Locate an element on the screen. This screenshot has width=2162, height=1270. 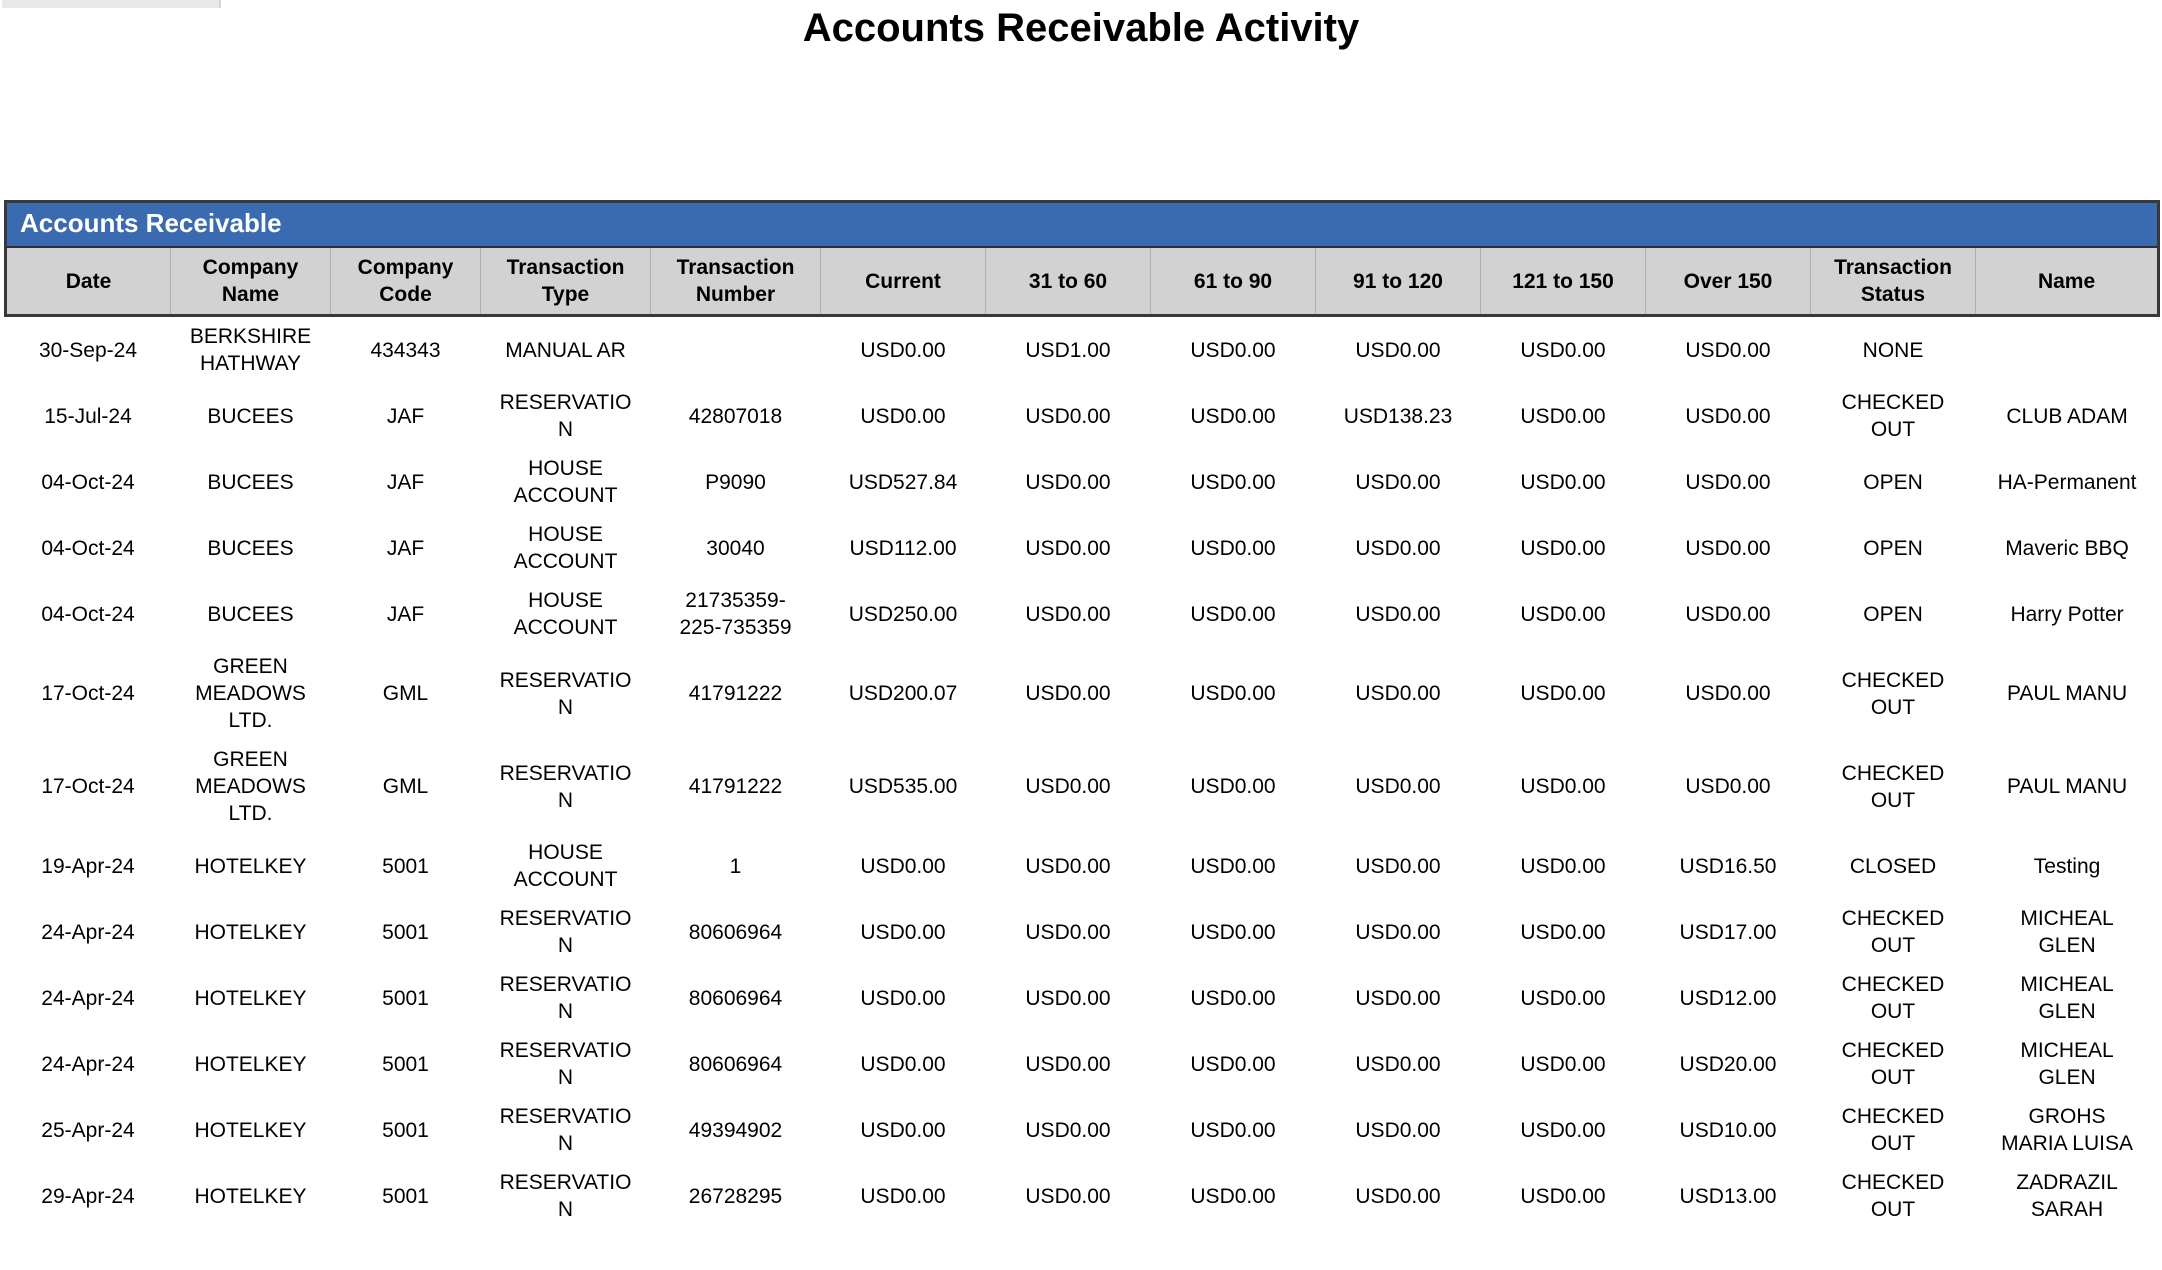
cell-91-to-120: USD138.23 is located at coordinates (1398, 416).